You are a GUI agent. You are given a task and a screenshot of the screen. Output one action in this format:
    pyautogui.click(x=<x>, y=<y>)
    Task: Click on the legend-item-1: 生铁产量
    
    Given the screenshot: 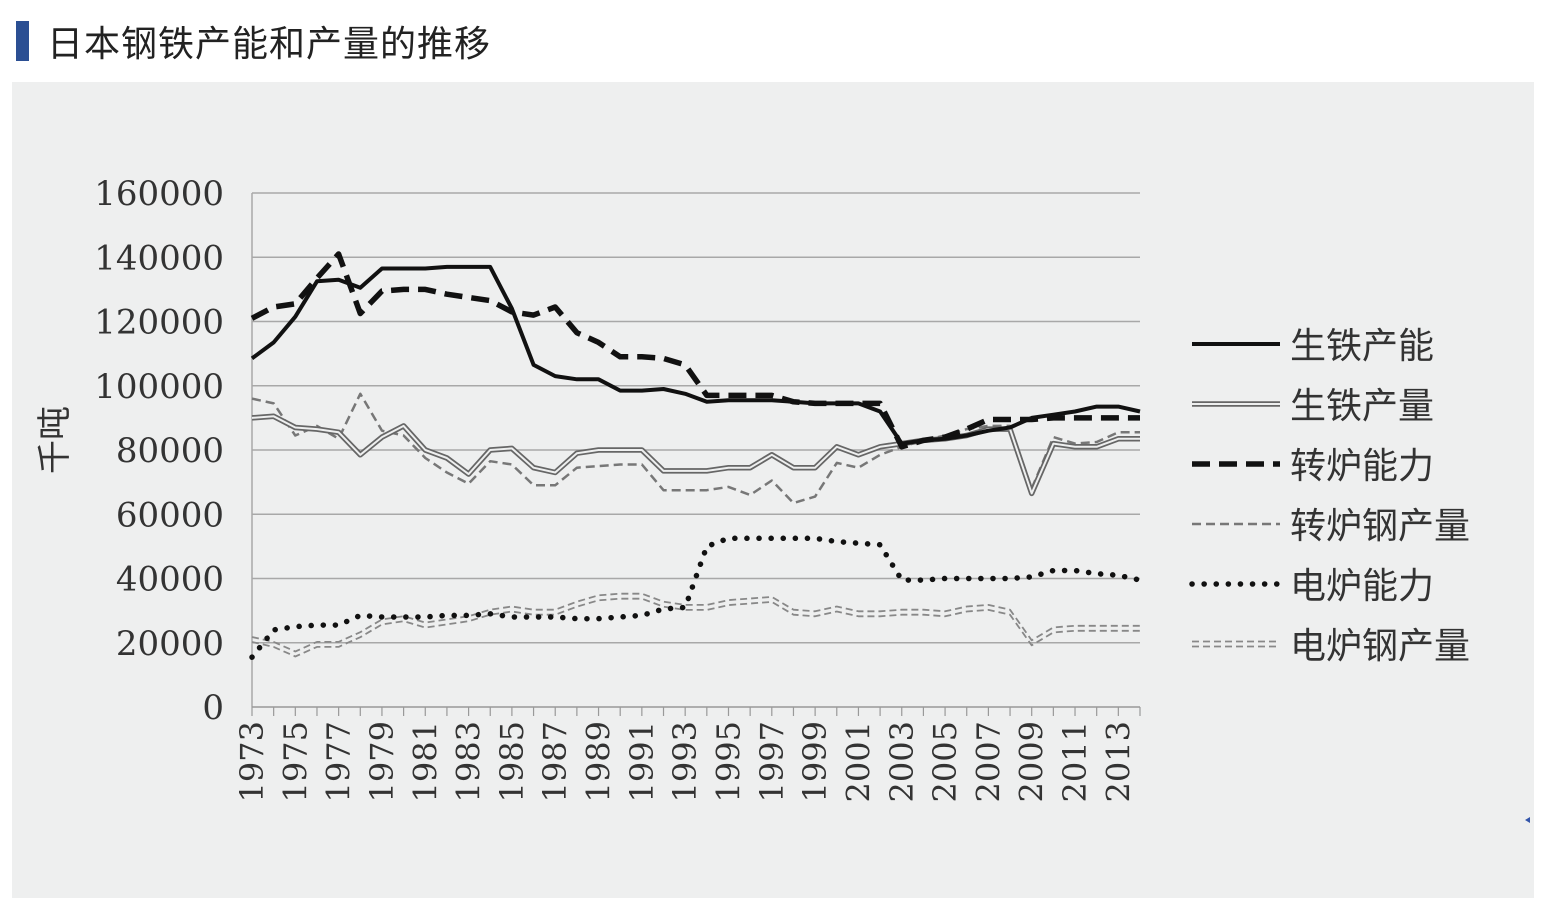 What is the action you would take?
    pyautogui.click(x=1313, y=406)
    